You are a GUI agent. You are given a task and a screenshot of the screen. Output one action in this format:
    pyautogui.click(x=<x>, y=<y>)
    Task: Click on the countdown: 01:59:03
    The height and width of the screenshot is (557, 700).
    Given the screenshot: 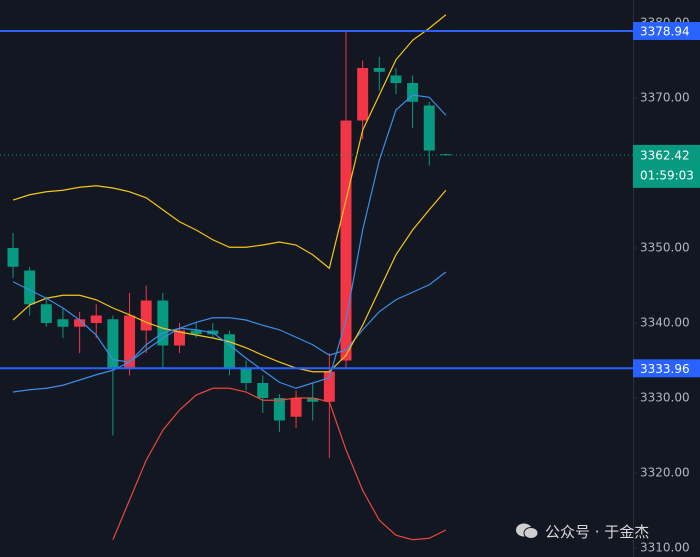 What is the action you would take?
    pyautogui.click(x=667, y=175)
    